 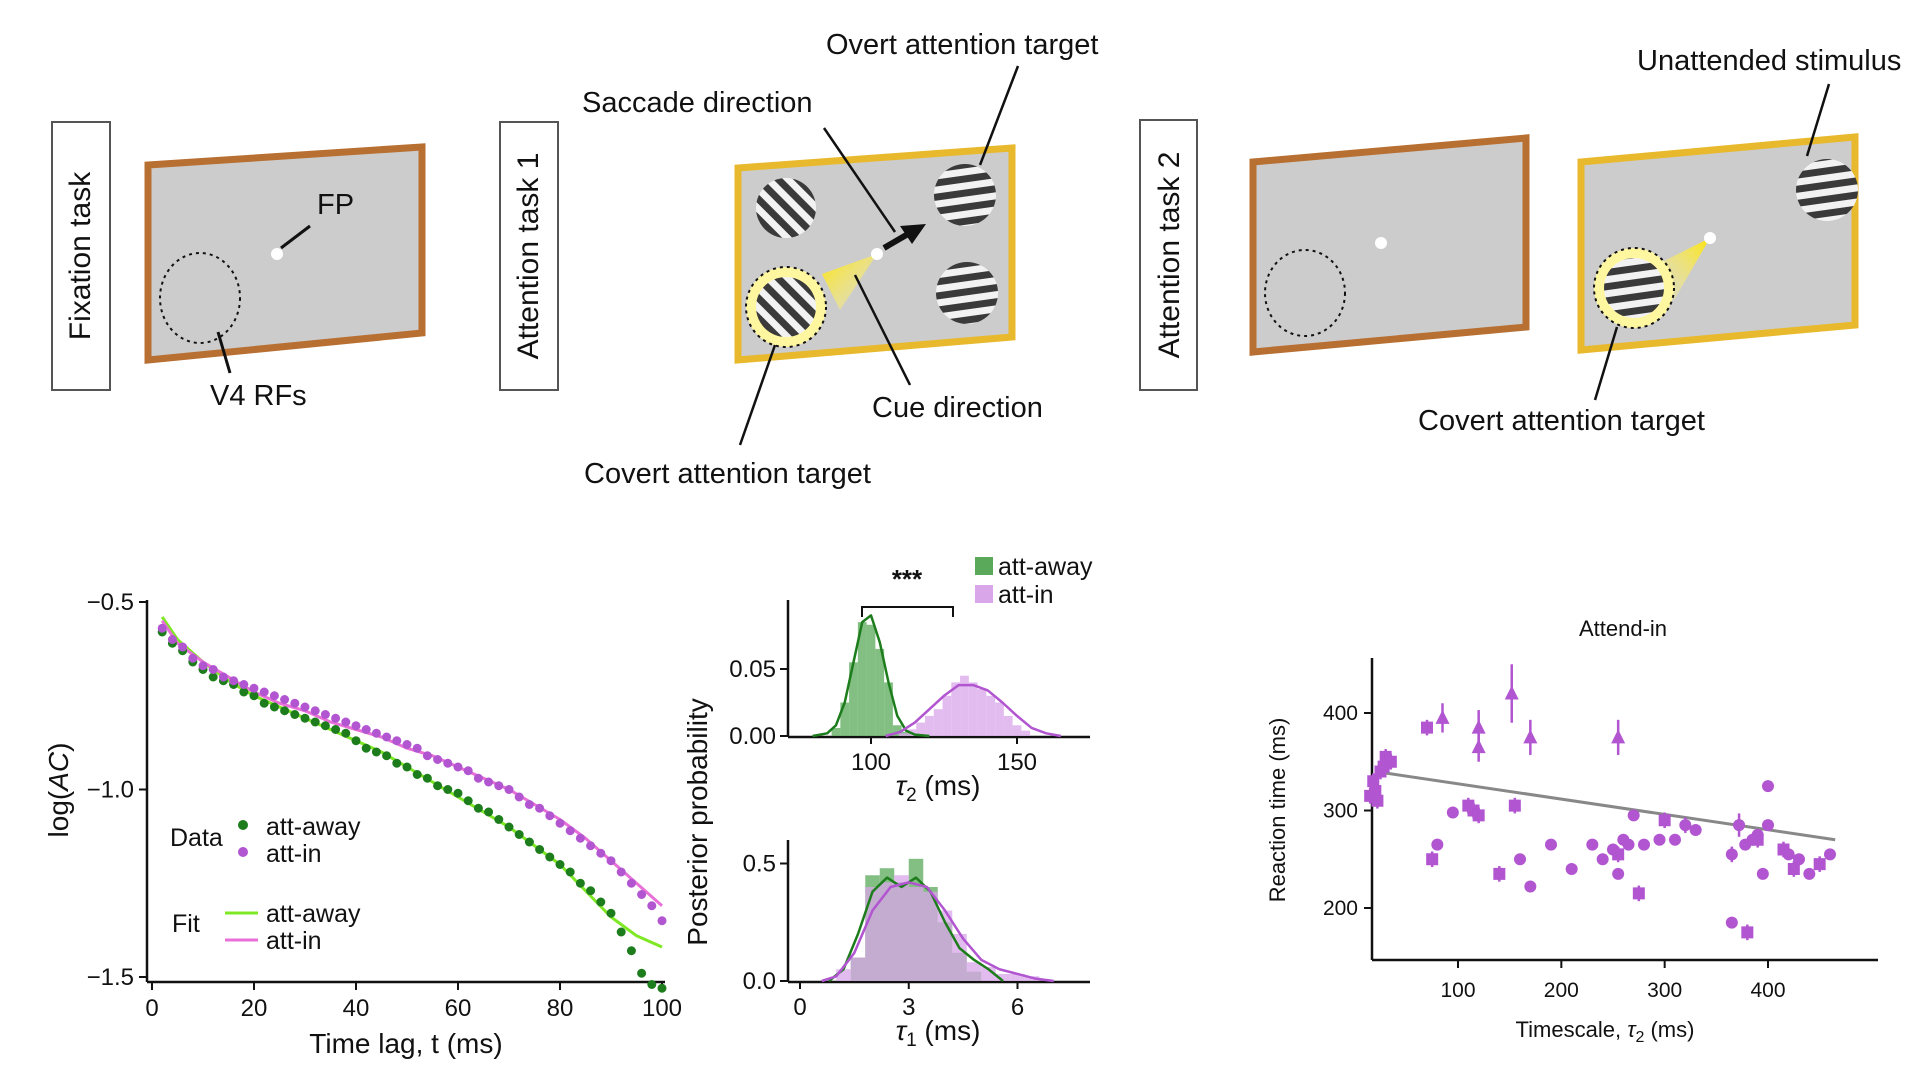 I want to click on histogram-bar-att-away, so click(x=897, y=730).